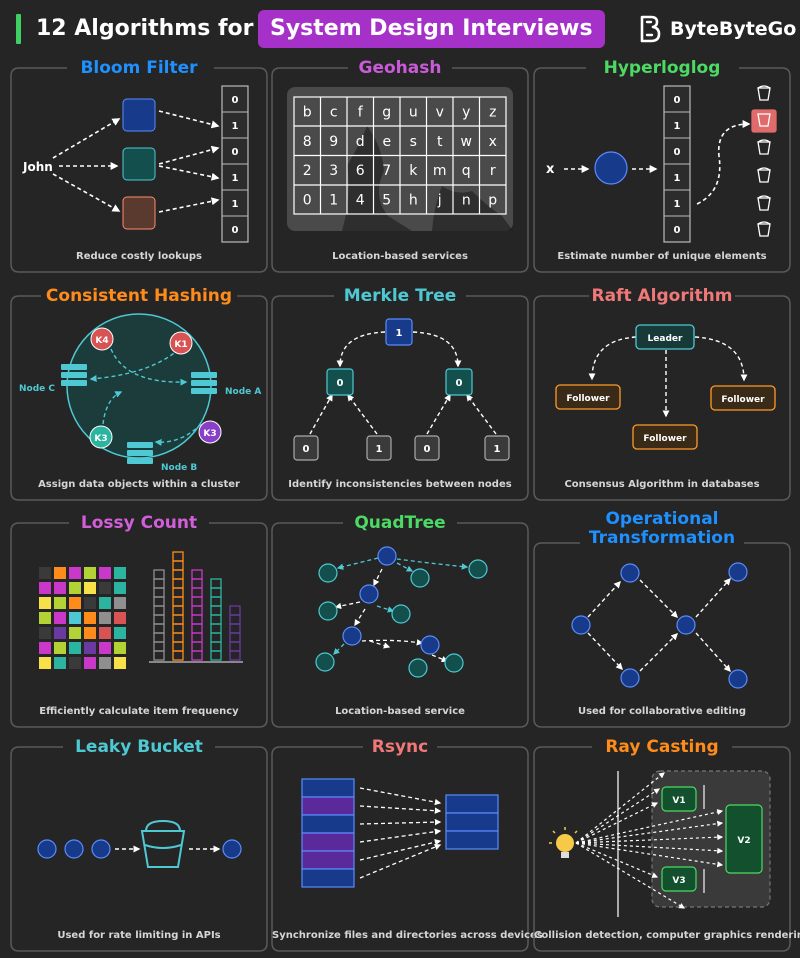  What do you see at coordinates (400, 711) in the screenshot?
I see `panel-caption: Location-based service` at bounding box center [400, 711].